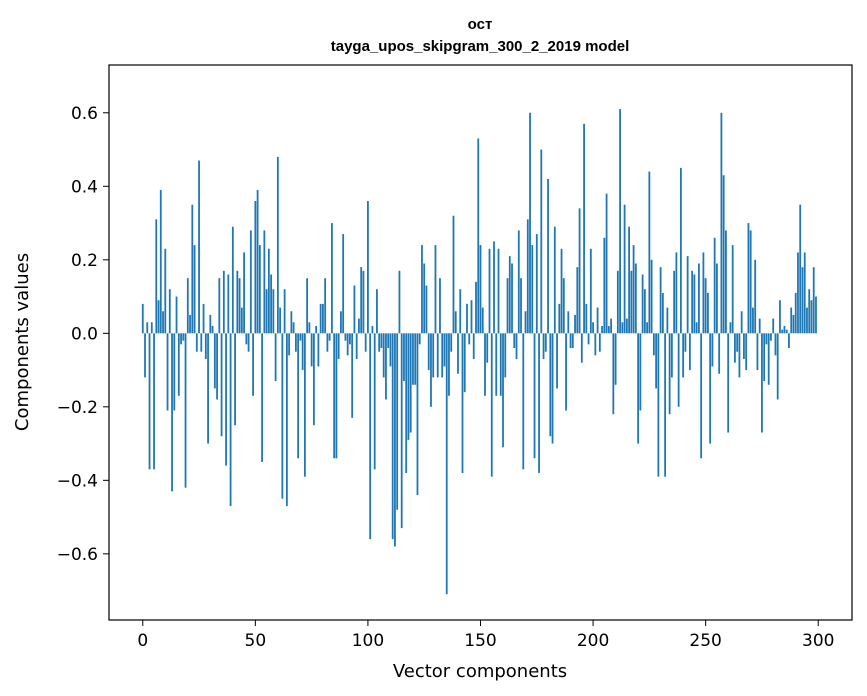  What do you see at coordinates (84, 114) in the screenshot?
I see `y-tick-label: 0.6` at bounding box center [84, 114].